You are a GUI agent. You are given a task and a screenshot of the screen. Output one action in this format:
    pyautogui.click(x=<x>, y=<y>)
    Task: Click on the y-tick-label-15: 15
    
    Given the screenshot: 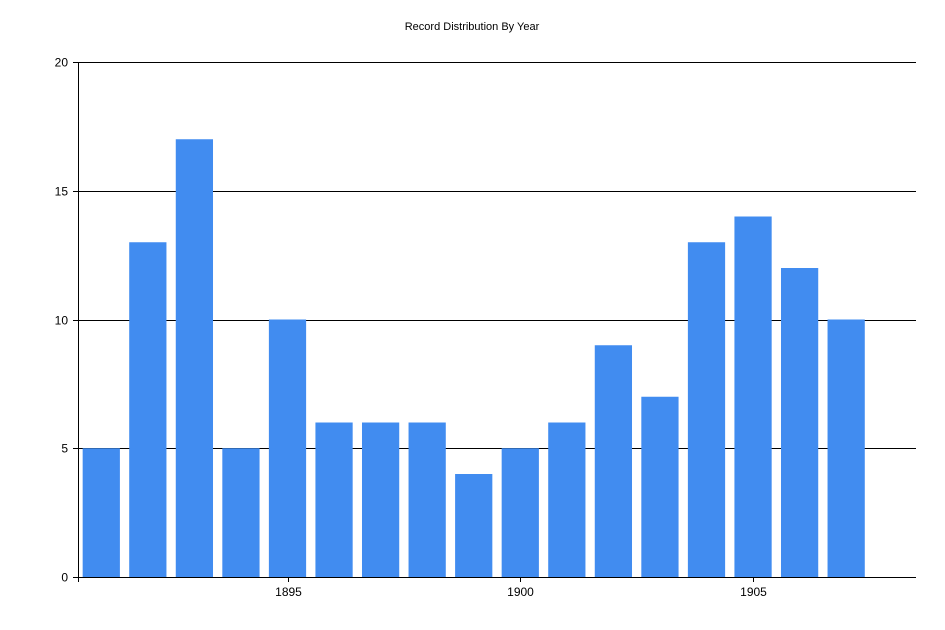 What is the action you would take?
    pyautogui.click(x=62, y=192)
    